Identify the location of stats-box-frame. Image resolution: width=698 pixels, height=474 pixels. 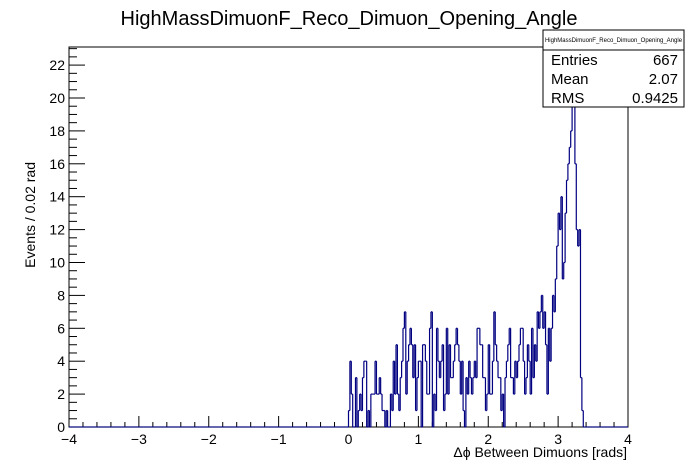
(613, 68).